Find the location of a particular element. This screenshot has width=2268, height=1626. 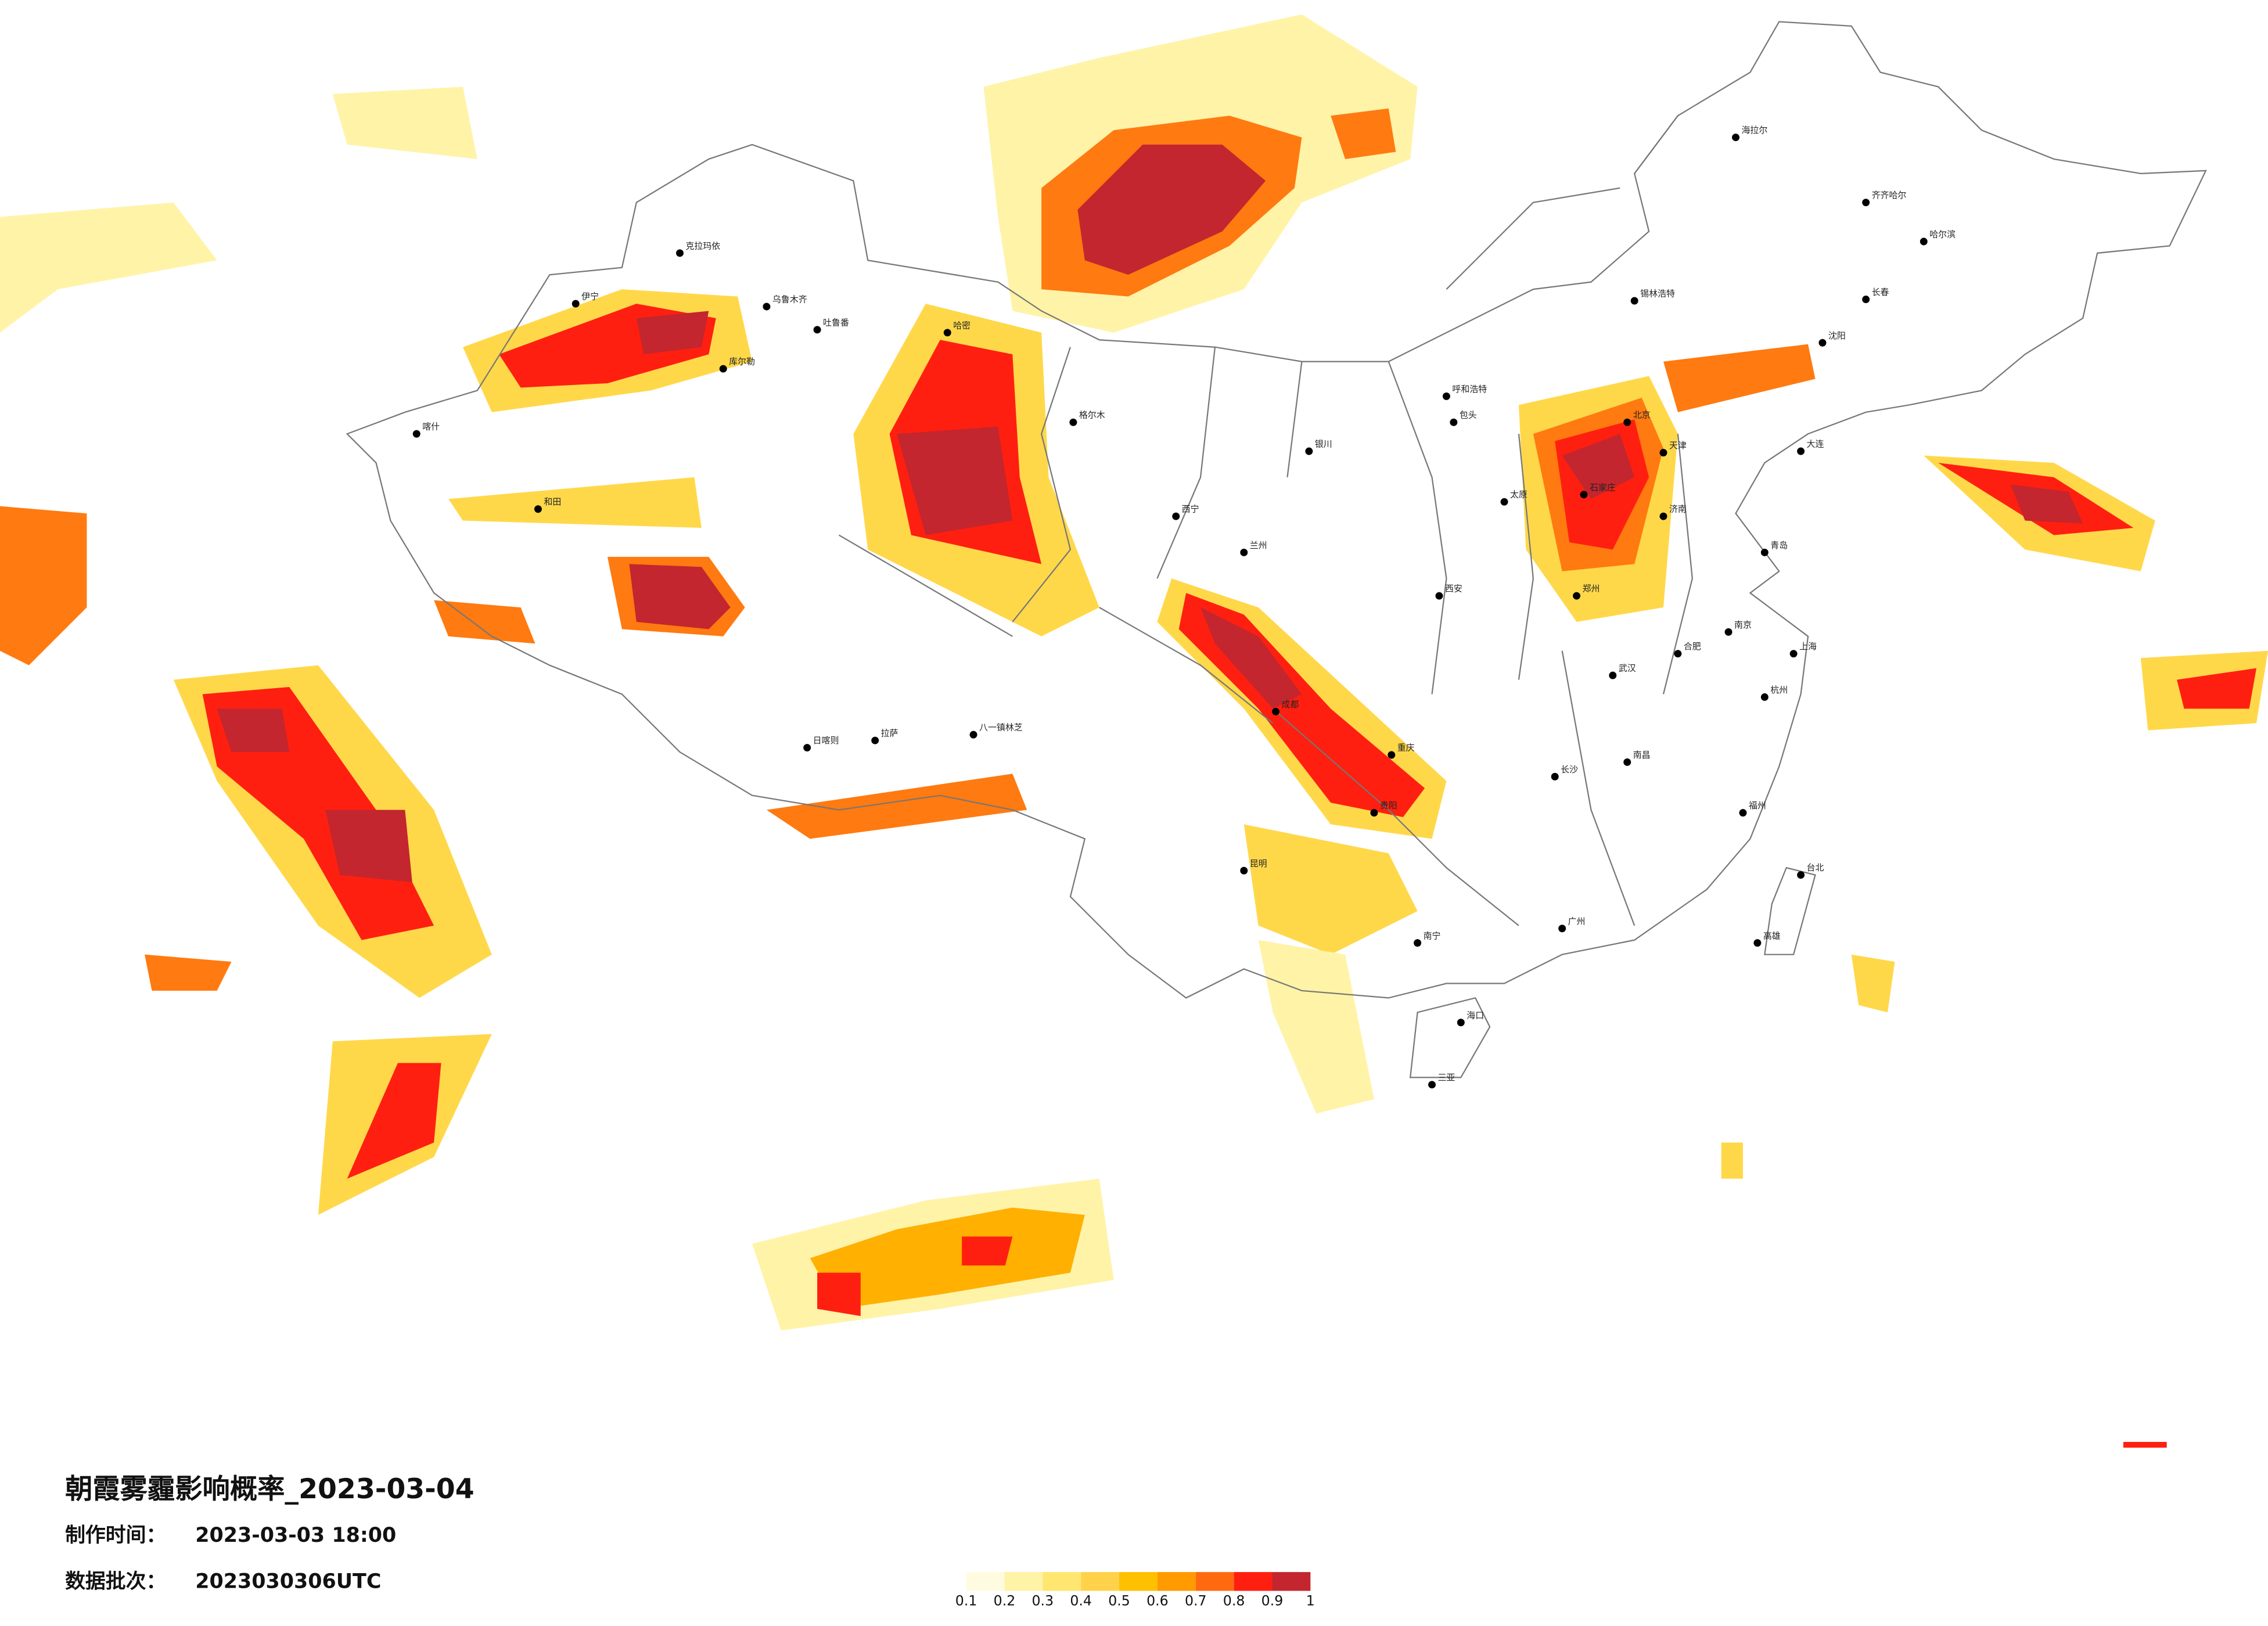

city-label: 包头 is located at coordinates (1468, 415).